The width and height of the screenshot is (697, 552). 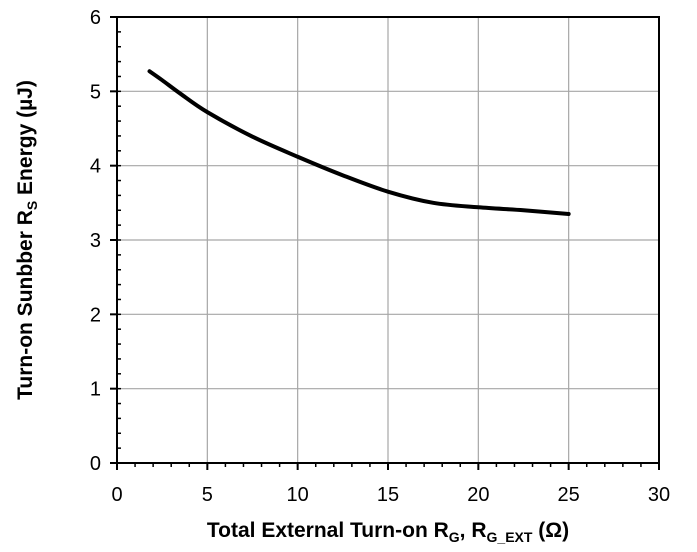 I want to click on y-tick-label: 3, so click(x=95, y=241).